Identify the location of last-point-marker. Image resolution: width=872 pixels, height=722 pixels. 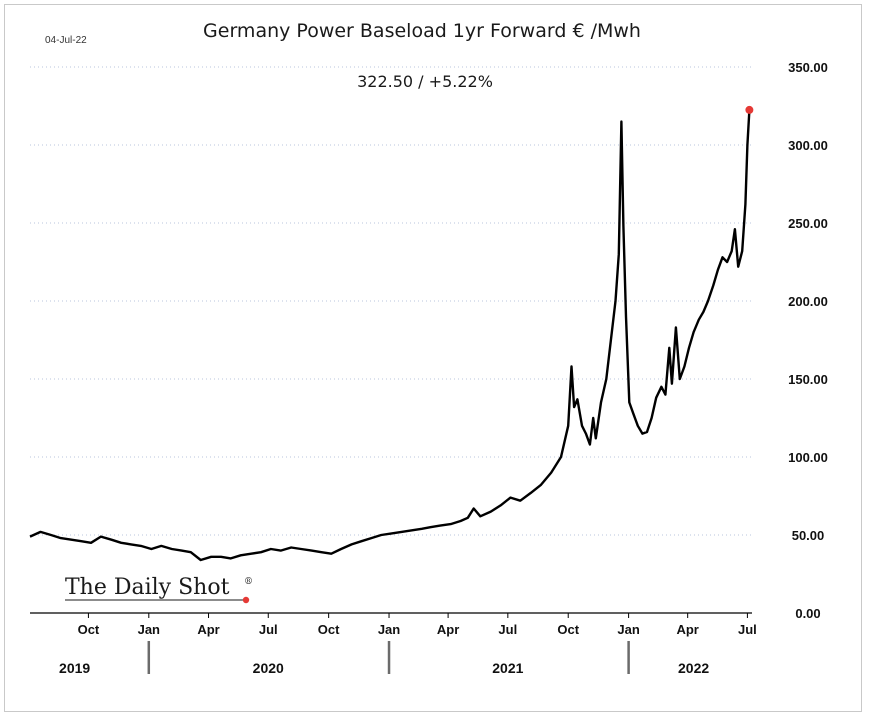
(749, 109).